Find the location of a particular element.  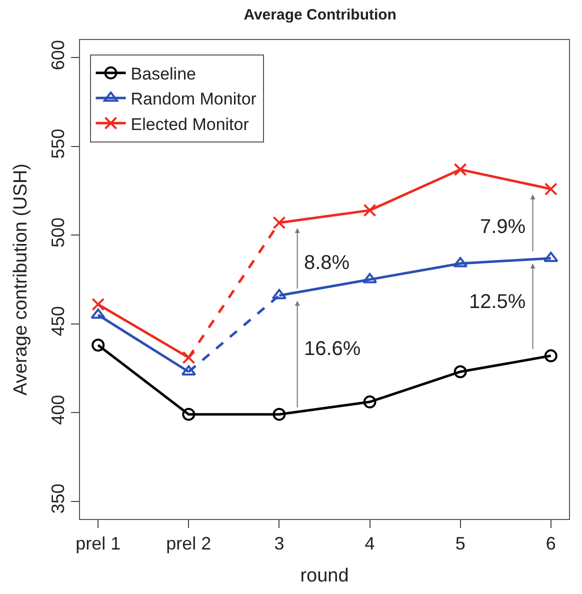

y-axis-title: Average contribution (USH) is located at coordinates (21, 280).